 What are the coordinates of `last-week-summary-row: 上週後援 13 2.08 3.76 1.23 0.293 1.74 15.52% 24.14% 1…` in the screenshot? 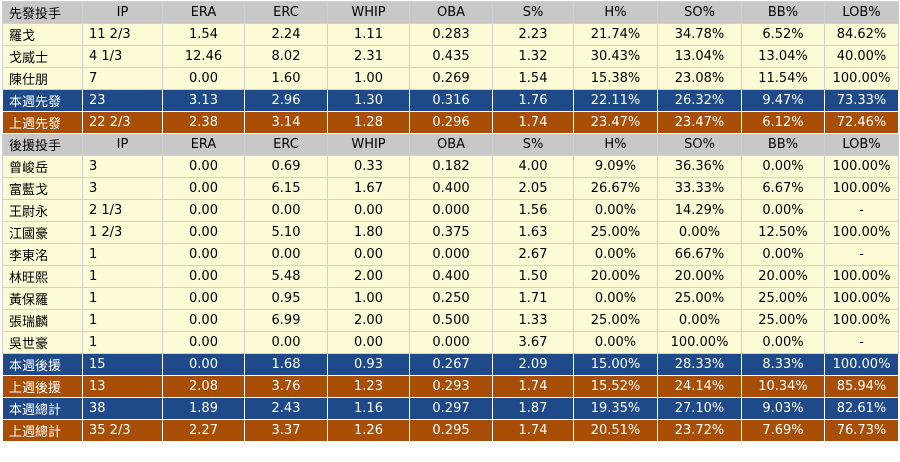 It's located at (450, 386).